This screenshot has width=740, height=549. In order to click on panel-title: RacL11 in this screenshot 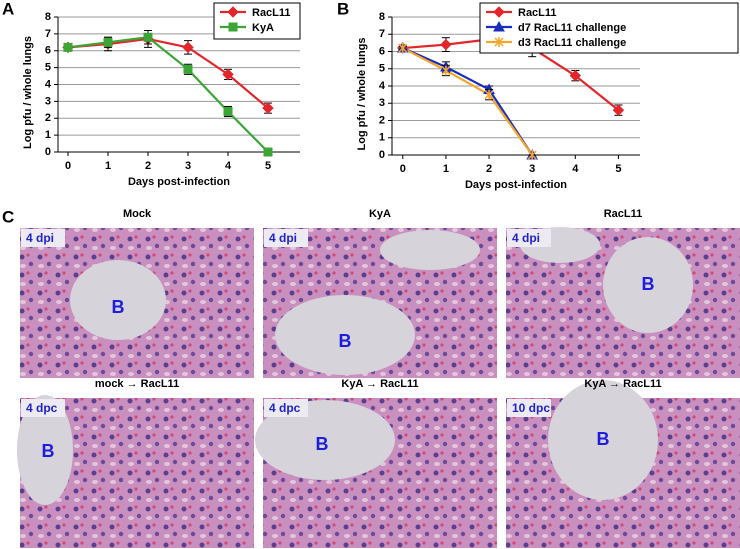, I will do `click(623, 214)`.